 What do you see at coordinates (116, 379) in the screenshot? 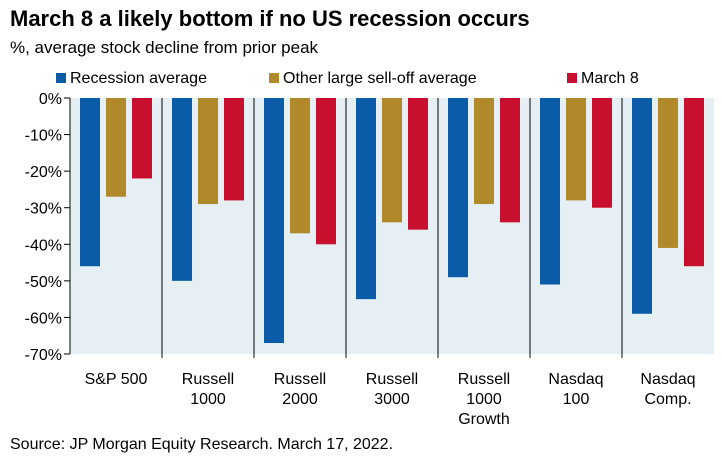
I see `x-tick-label: S&P 500` at bounding box center [116, 379].